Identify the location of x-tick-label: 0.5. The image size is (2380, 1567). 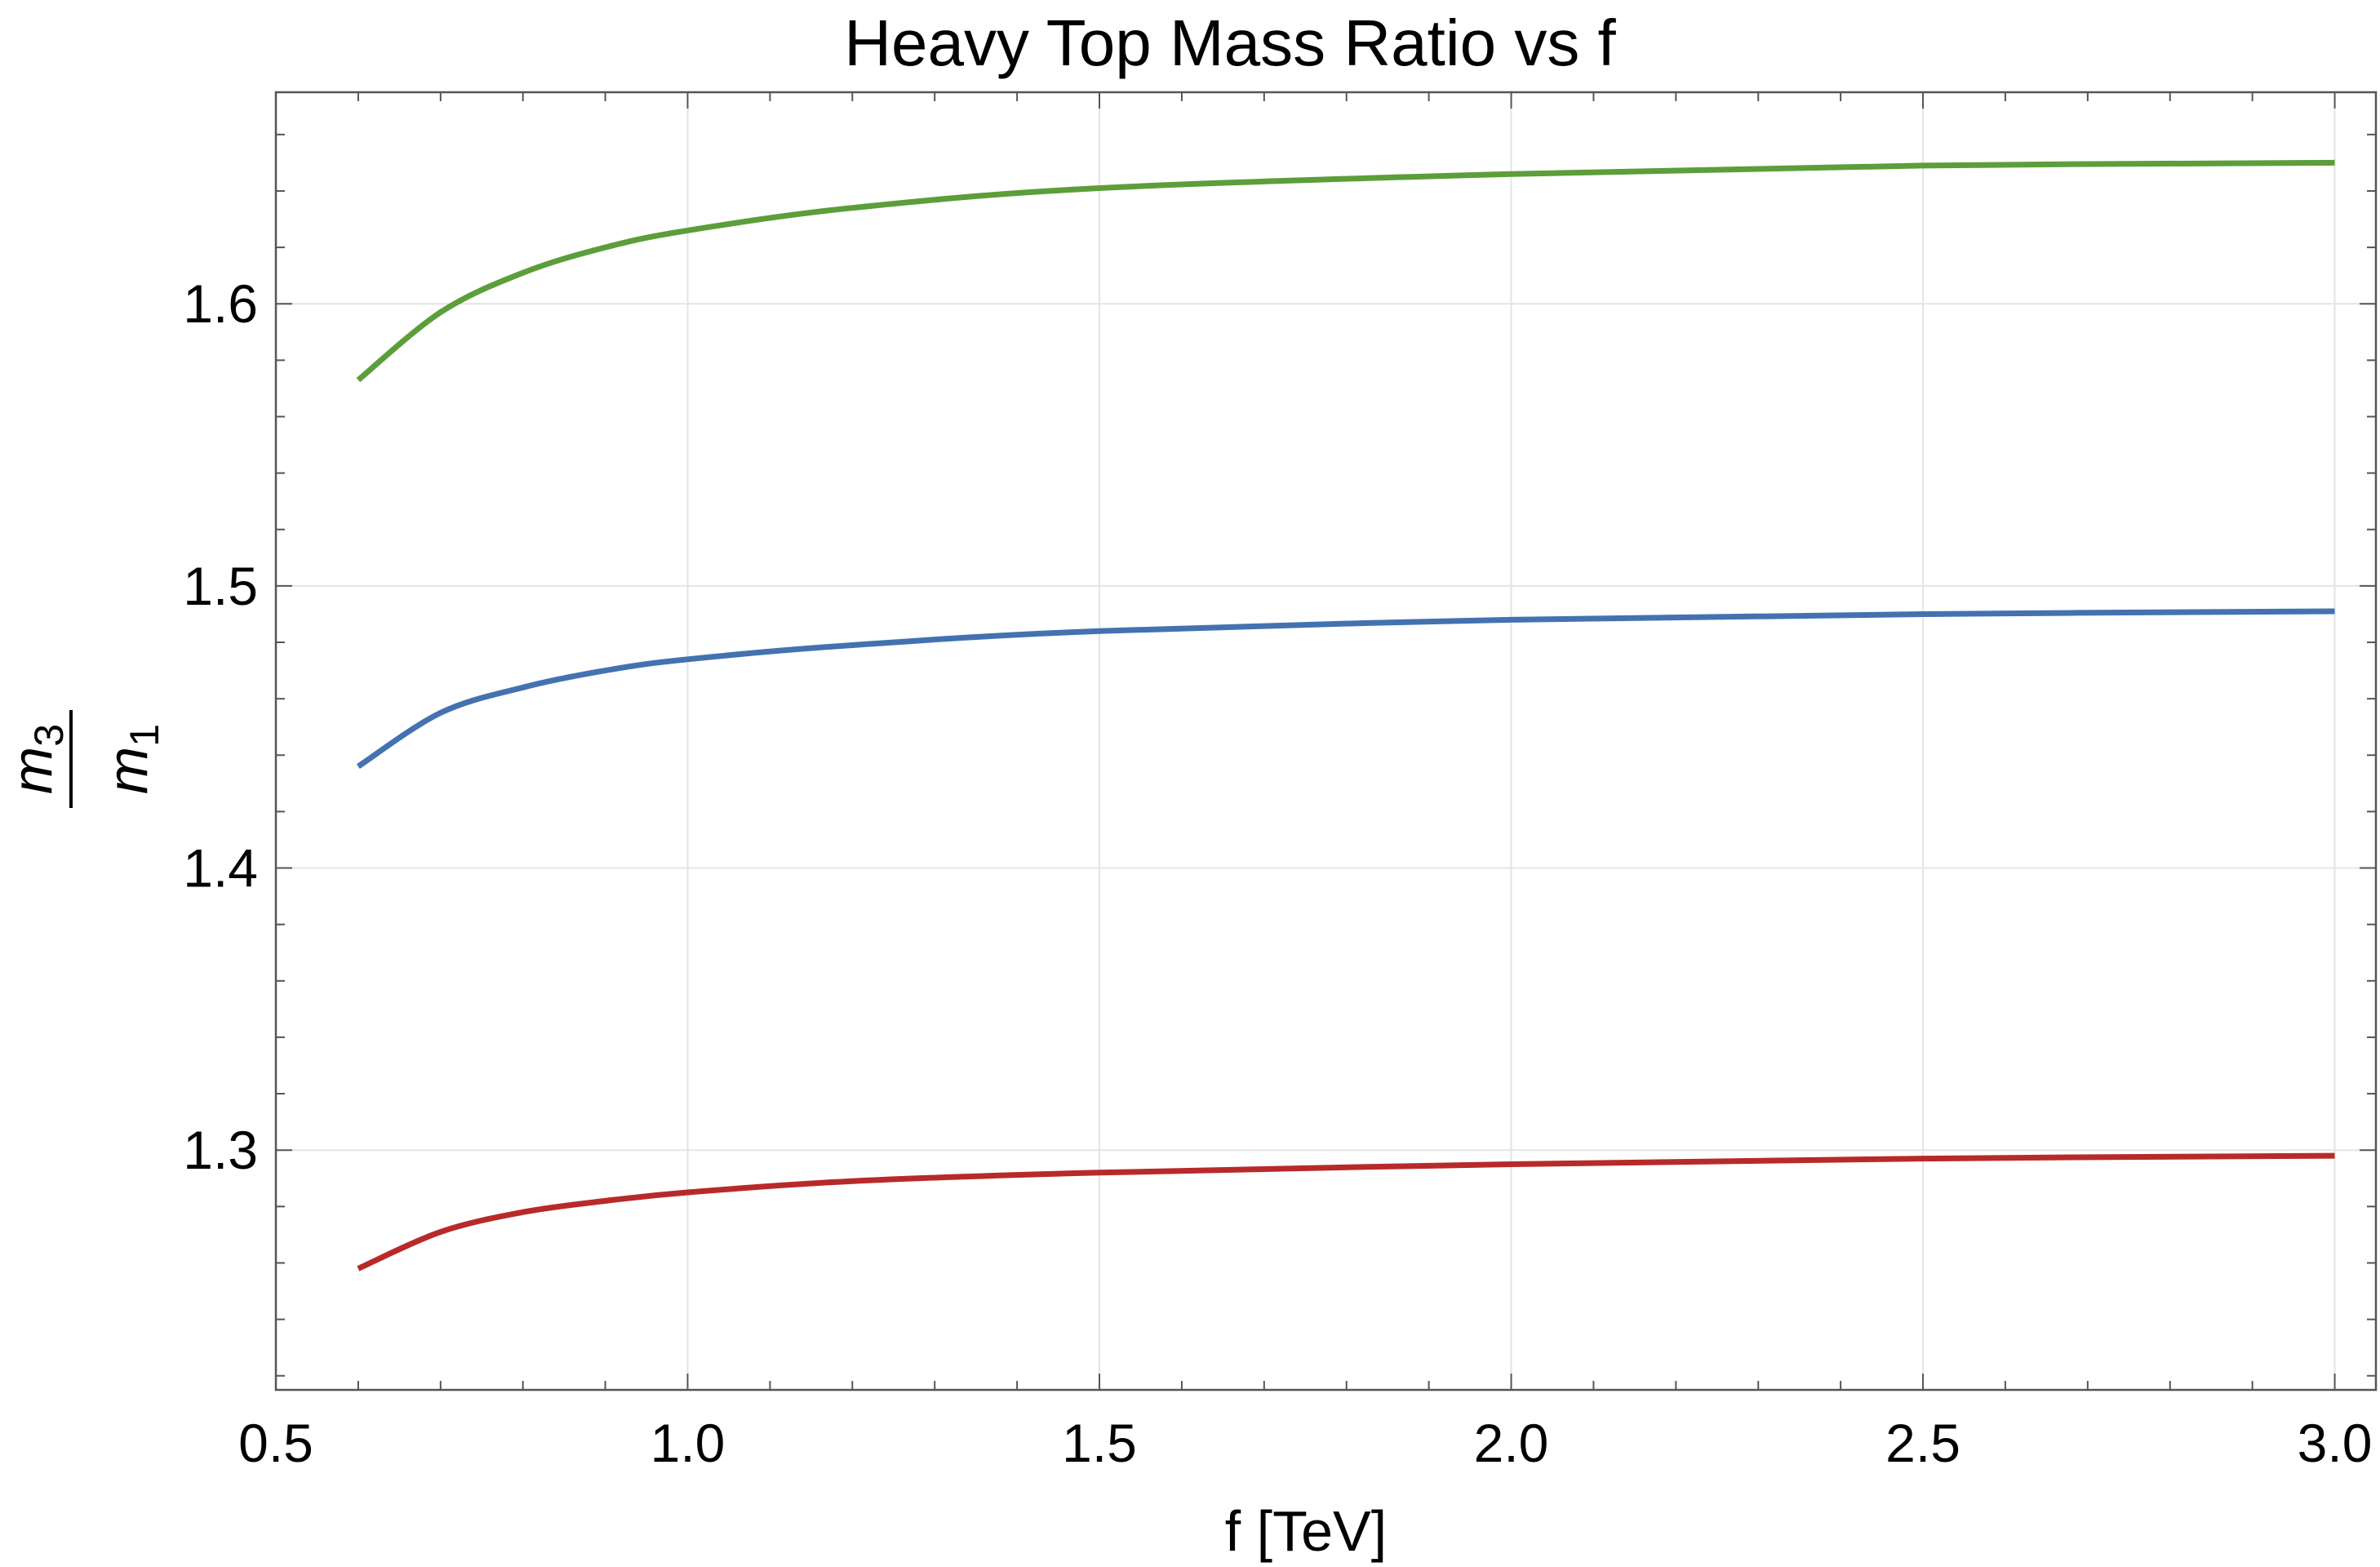
(276, 1443).